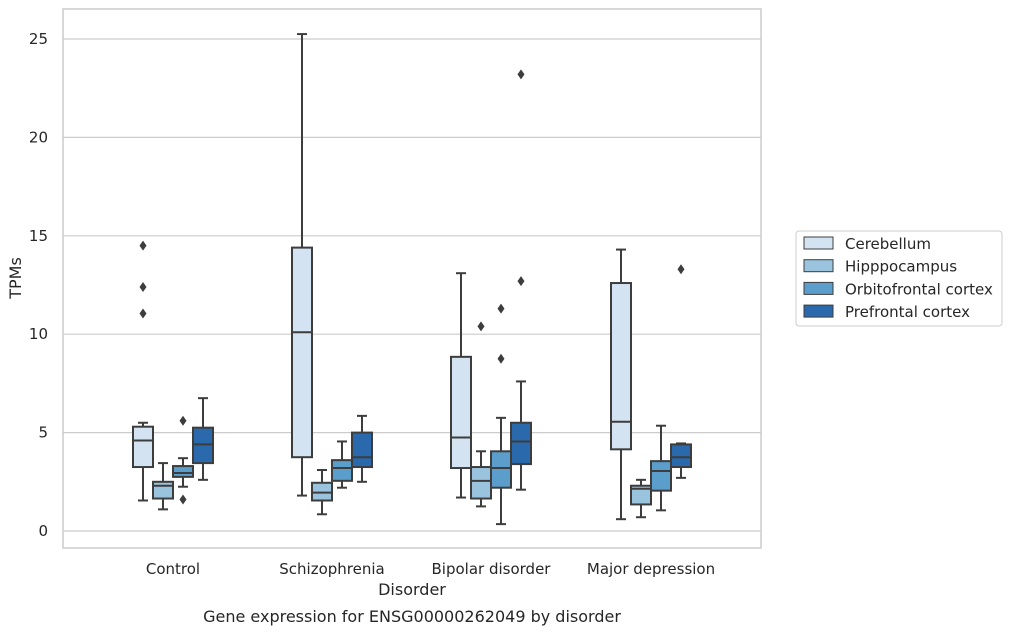 Image resolution: width=1013 pixels, height=634 pixels. I want to click on legend-label: Orbitofrontal cortex, so click(919, 289).